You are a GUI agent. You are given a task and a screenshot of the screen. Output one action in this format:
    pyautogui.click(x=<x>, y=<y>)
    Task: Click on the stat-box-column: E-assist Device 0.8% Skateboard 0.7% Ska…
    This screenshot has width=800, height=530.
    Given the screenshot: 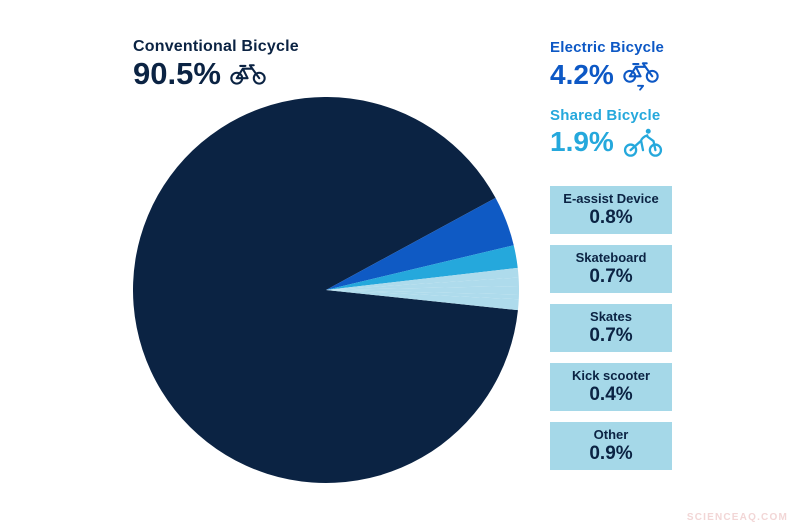 What is the action you would take?
    pyautogui.click(x=611, y=328)
    